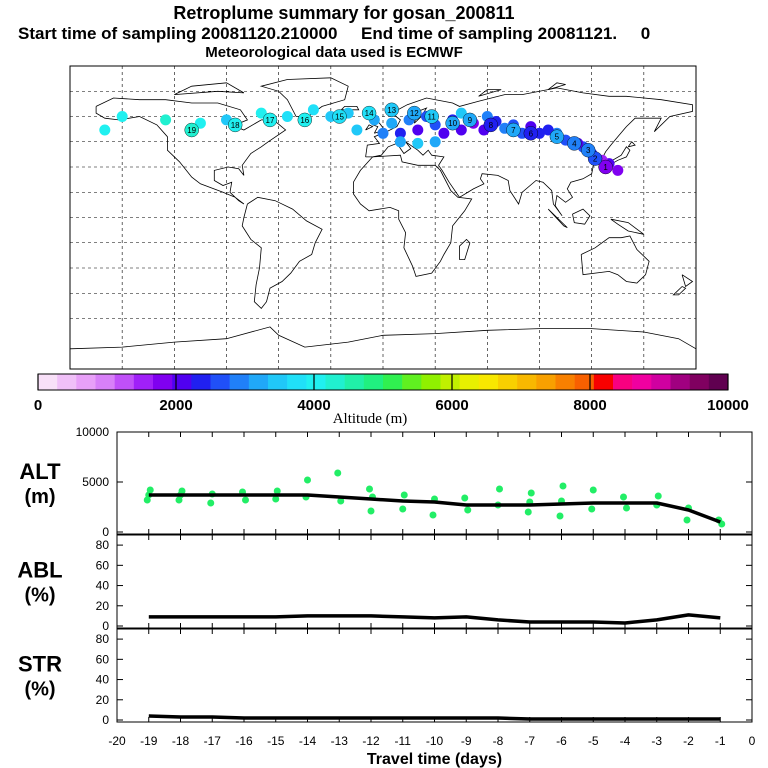  What do you see at coordinates (605, 167) in the screenshot?
I see `plume-day-label: 1` at bounding box center [605, 167].